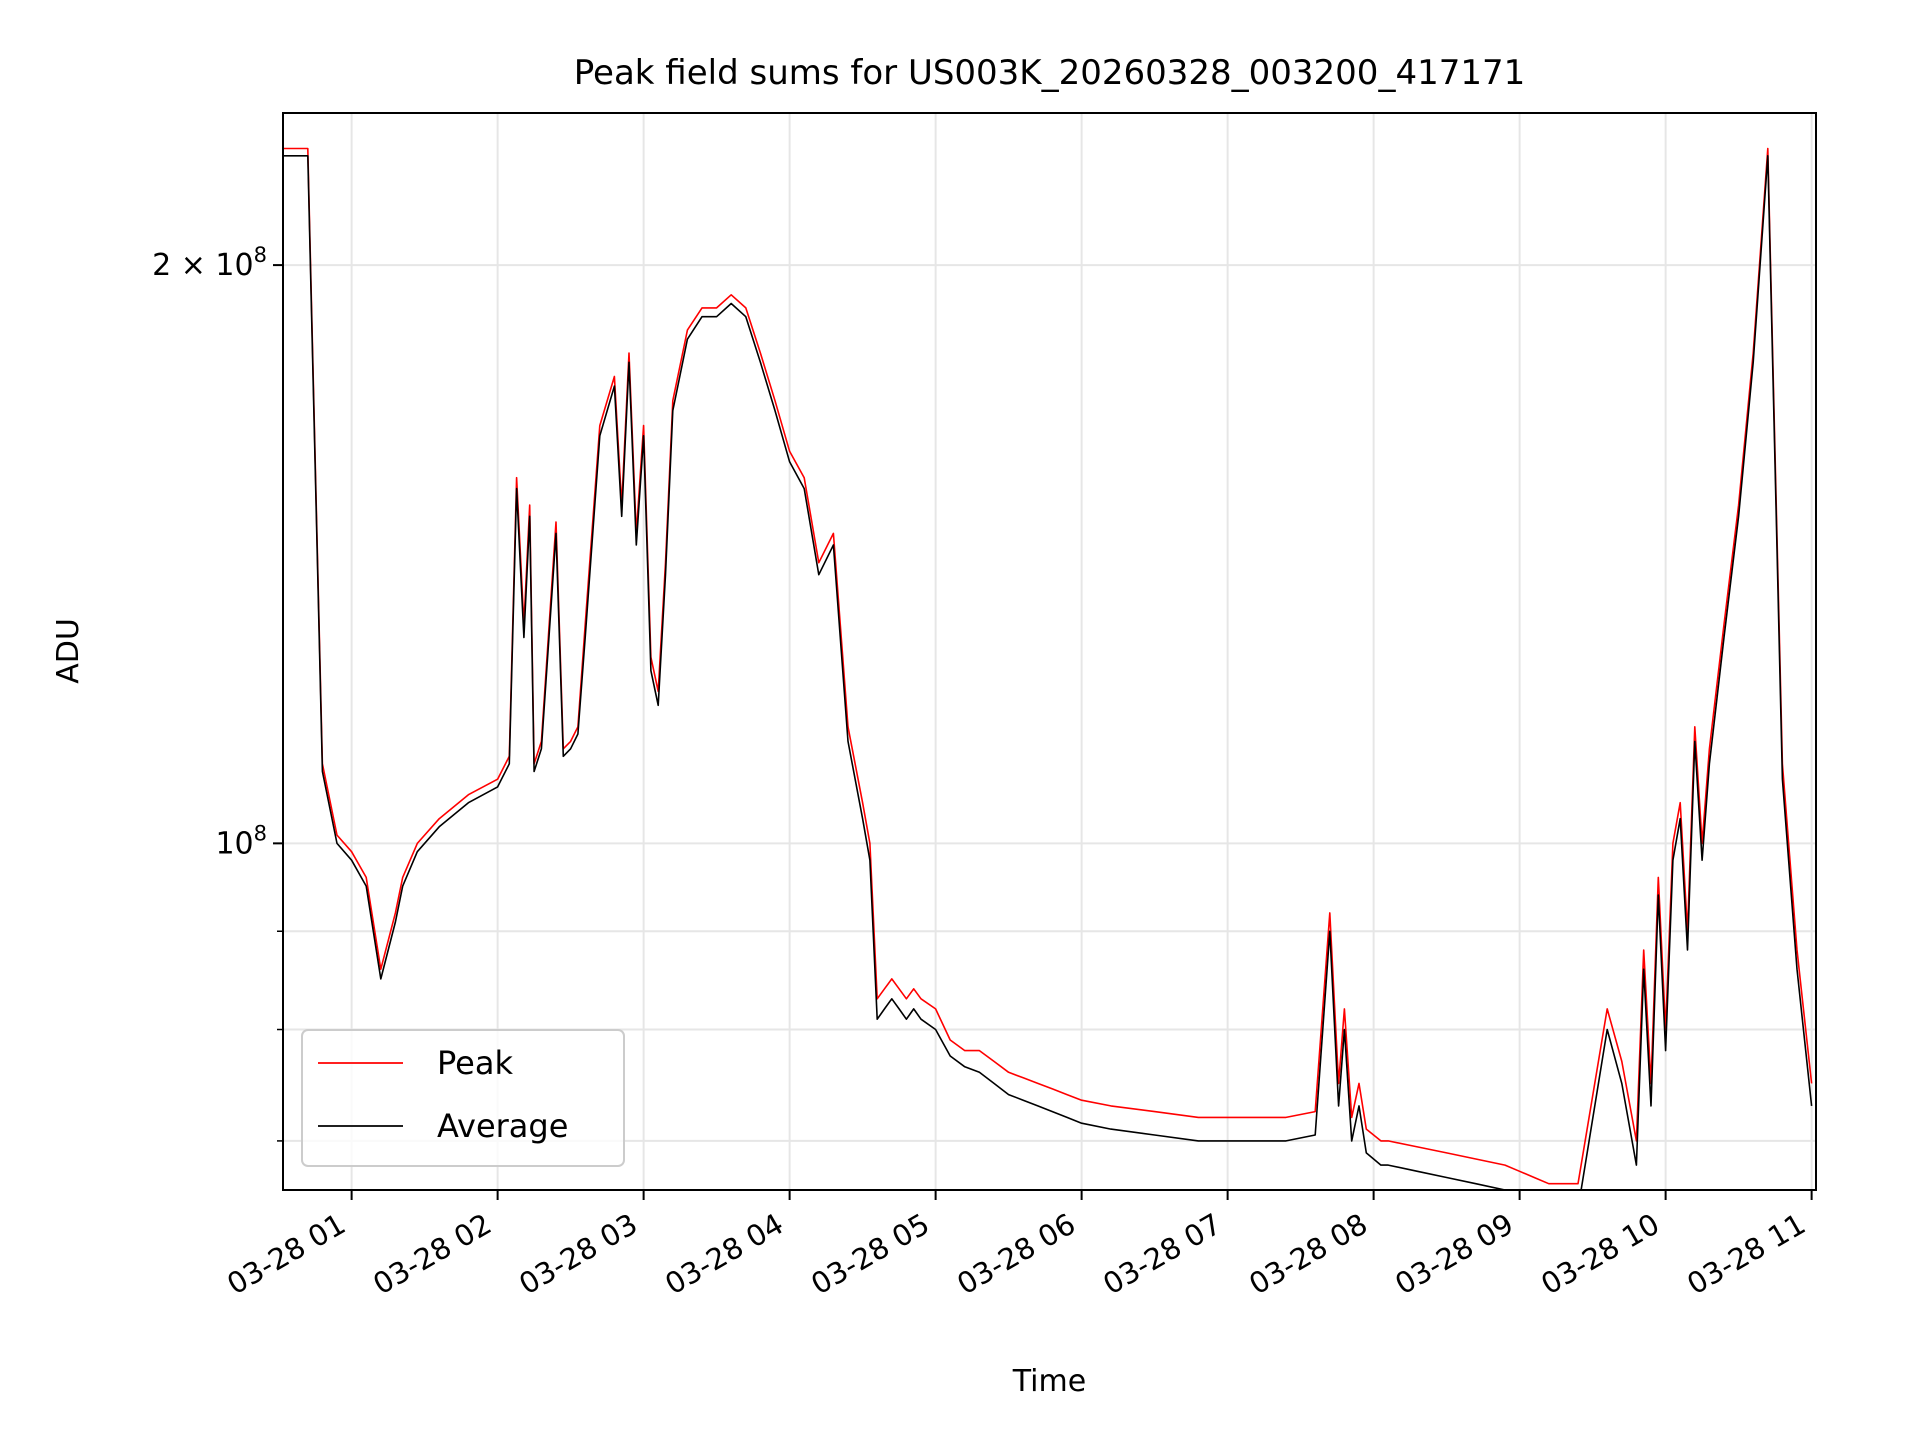  What do you see at coordinates (475, 1063) in the screenshot?
I see `legend-peak-label: Peak` at bounding box center [475, 1063].